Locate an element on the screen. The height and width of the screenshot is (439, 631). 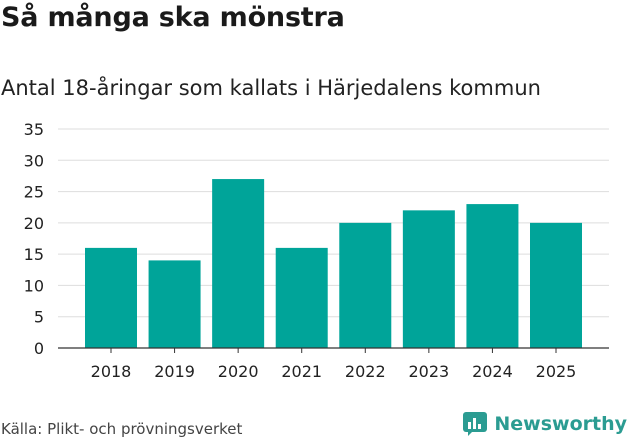
brand-logo: Newsworthy is located at coordinates (544, 424).